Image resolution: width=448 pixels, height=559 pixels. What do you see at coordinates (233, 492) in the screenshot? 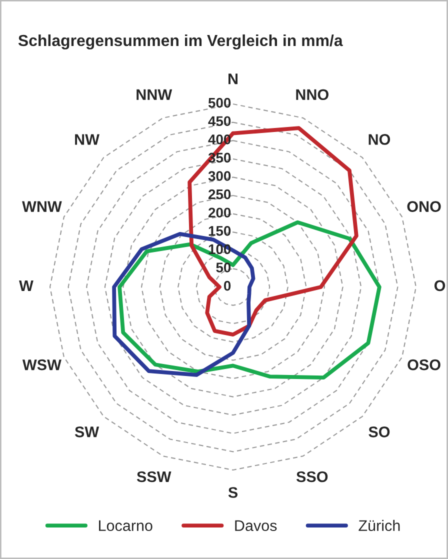
I see `spoke-label: S` at bounding box center [233, 492].